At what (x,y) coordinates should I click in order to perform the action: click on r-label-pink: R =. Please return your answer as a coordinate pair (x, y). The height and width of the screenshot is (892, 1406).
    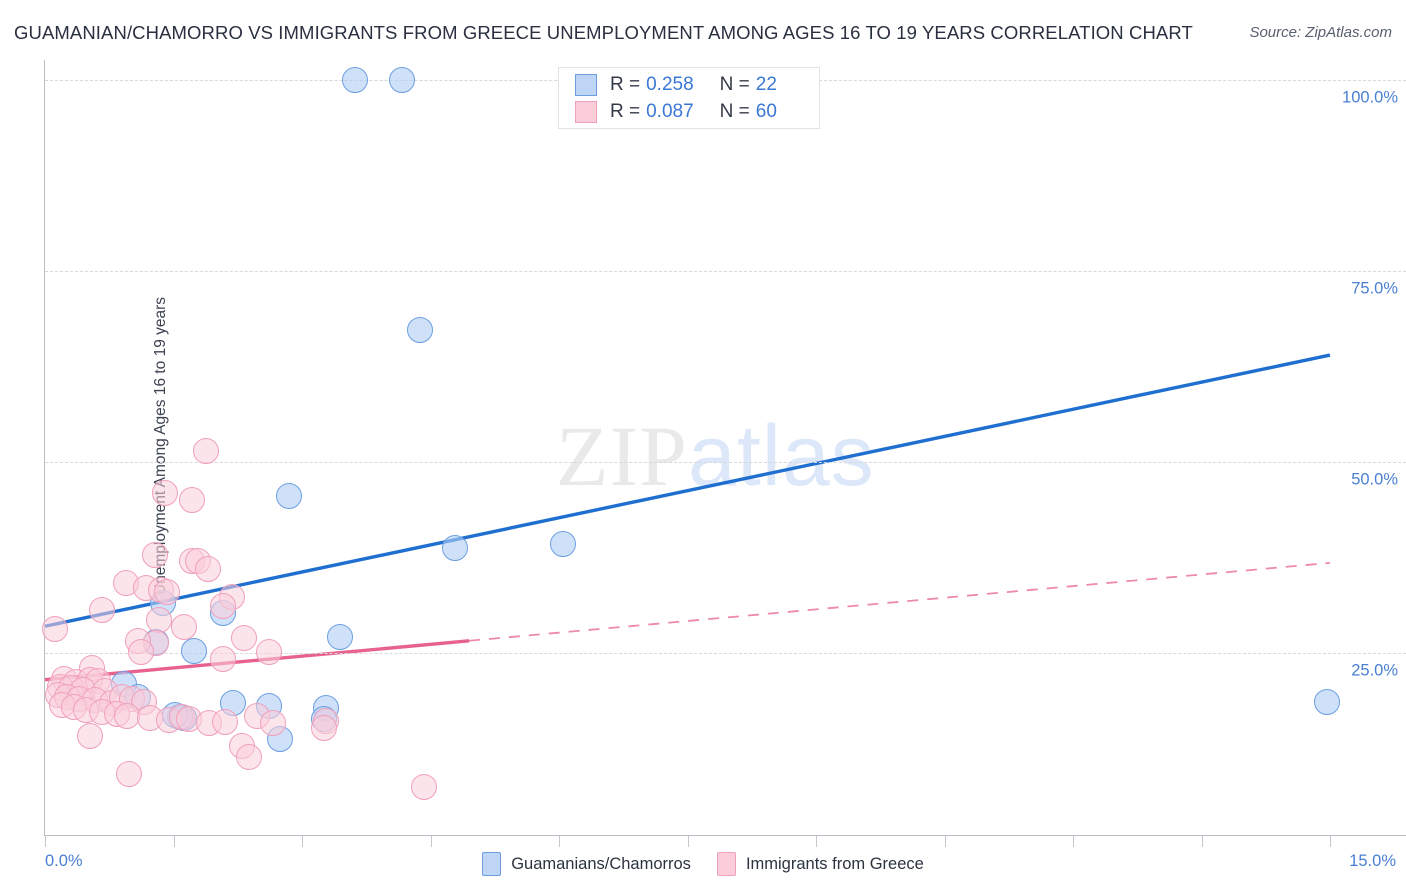
    Looking at the image, I should click on (625, 111).